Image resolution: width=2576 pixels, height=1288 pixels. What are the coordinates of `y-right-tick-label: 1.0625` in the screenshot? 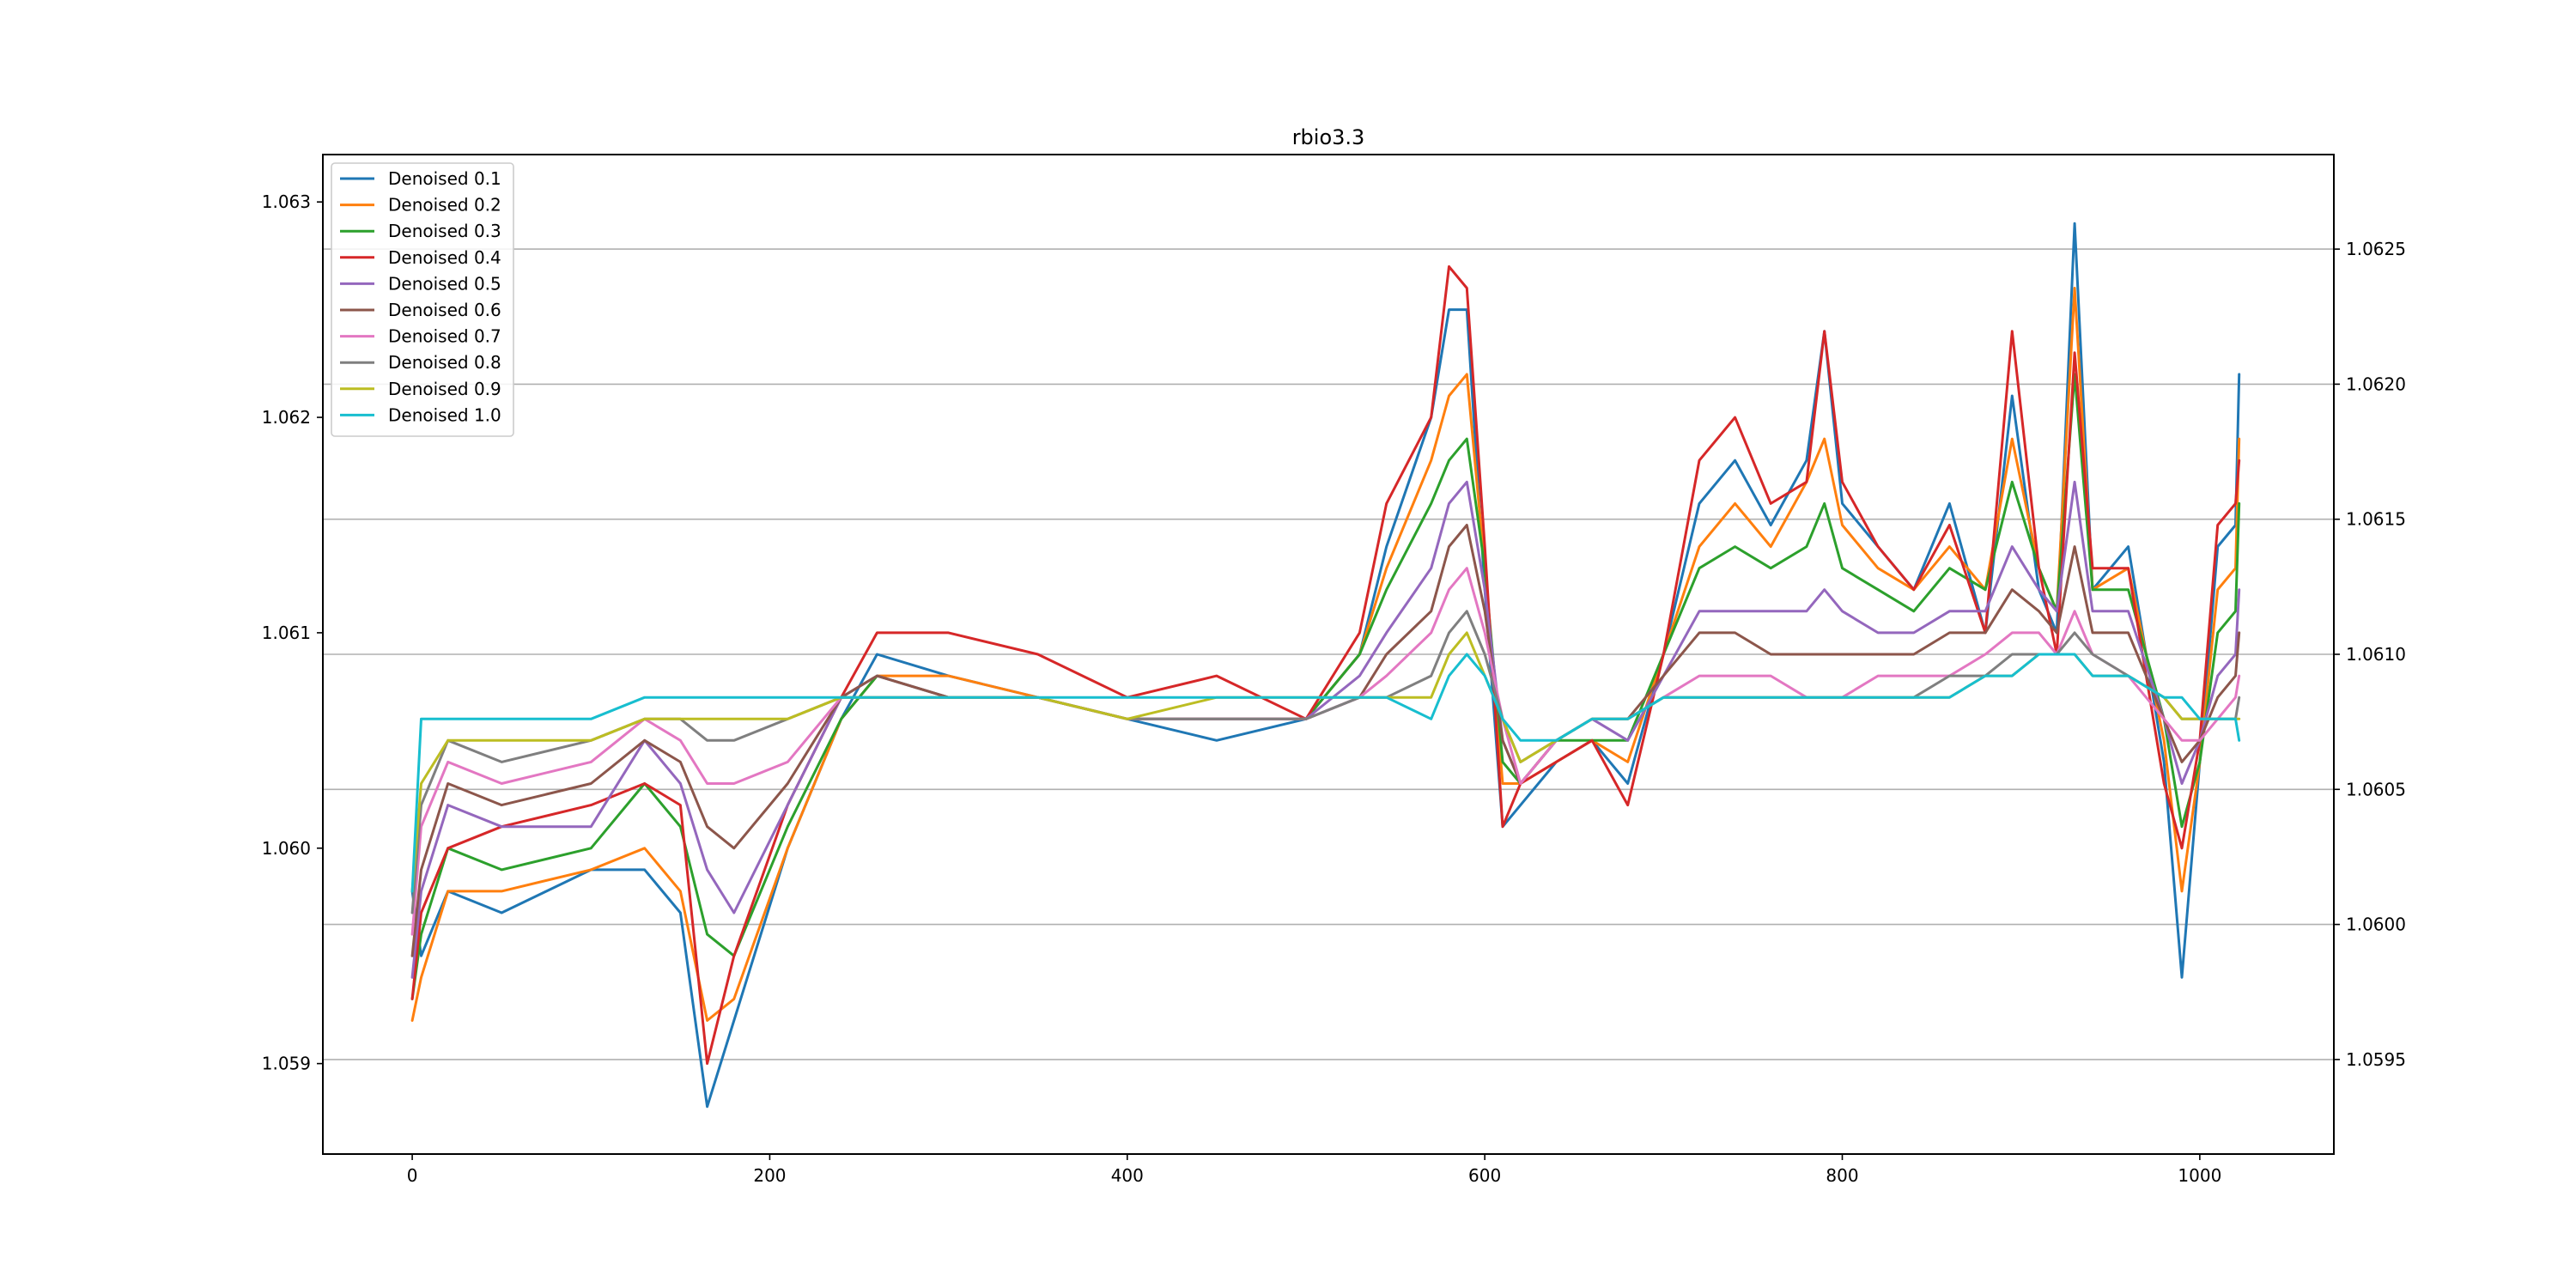 It's located at (2376, 249).